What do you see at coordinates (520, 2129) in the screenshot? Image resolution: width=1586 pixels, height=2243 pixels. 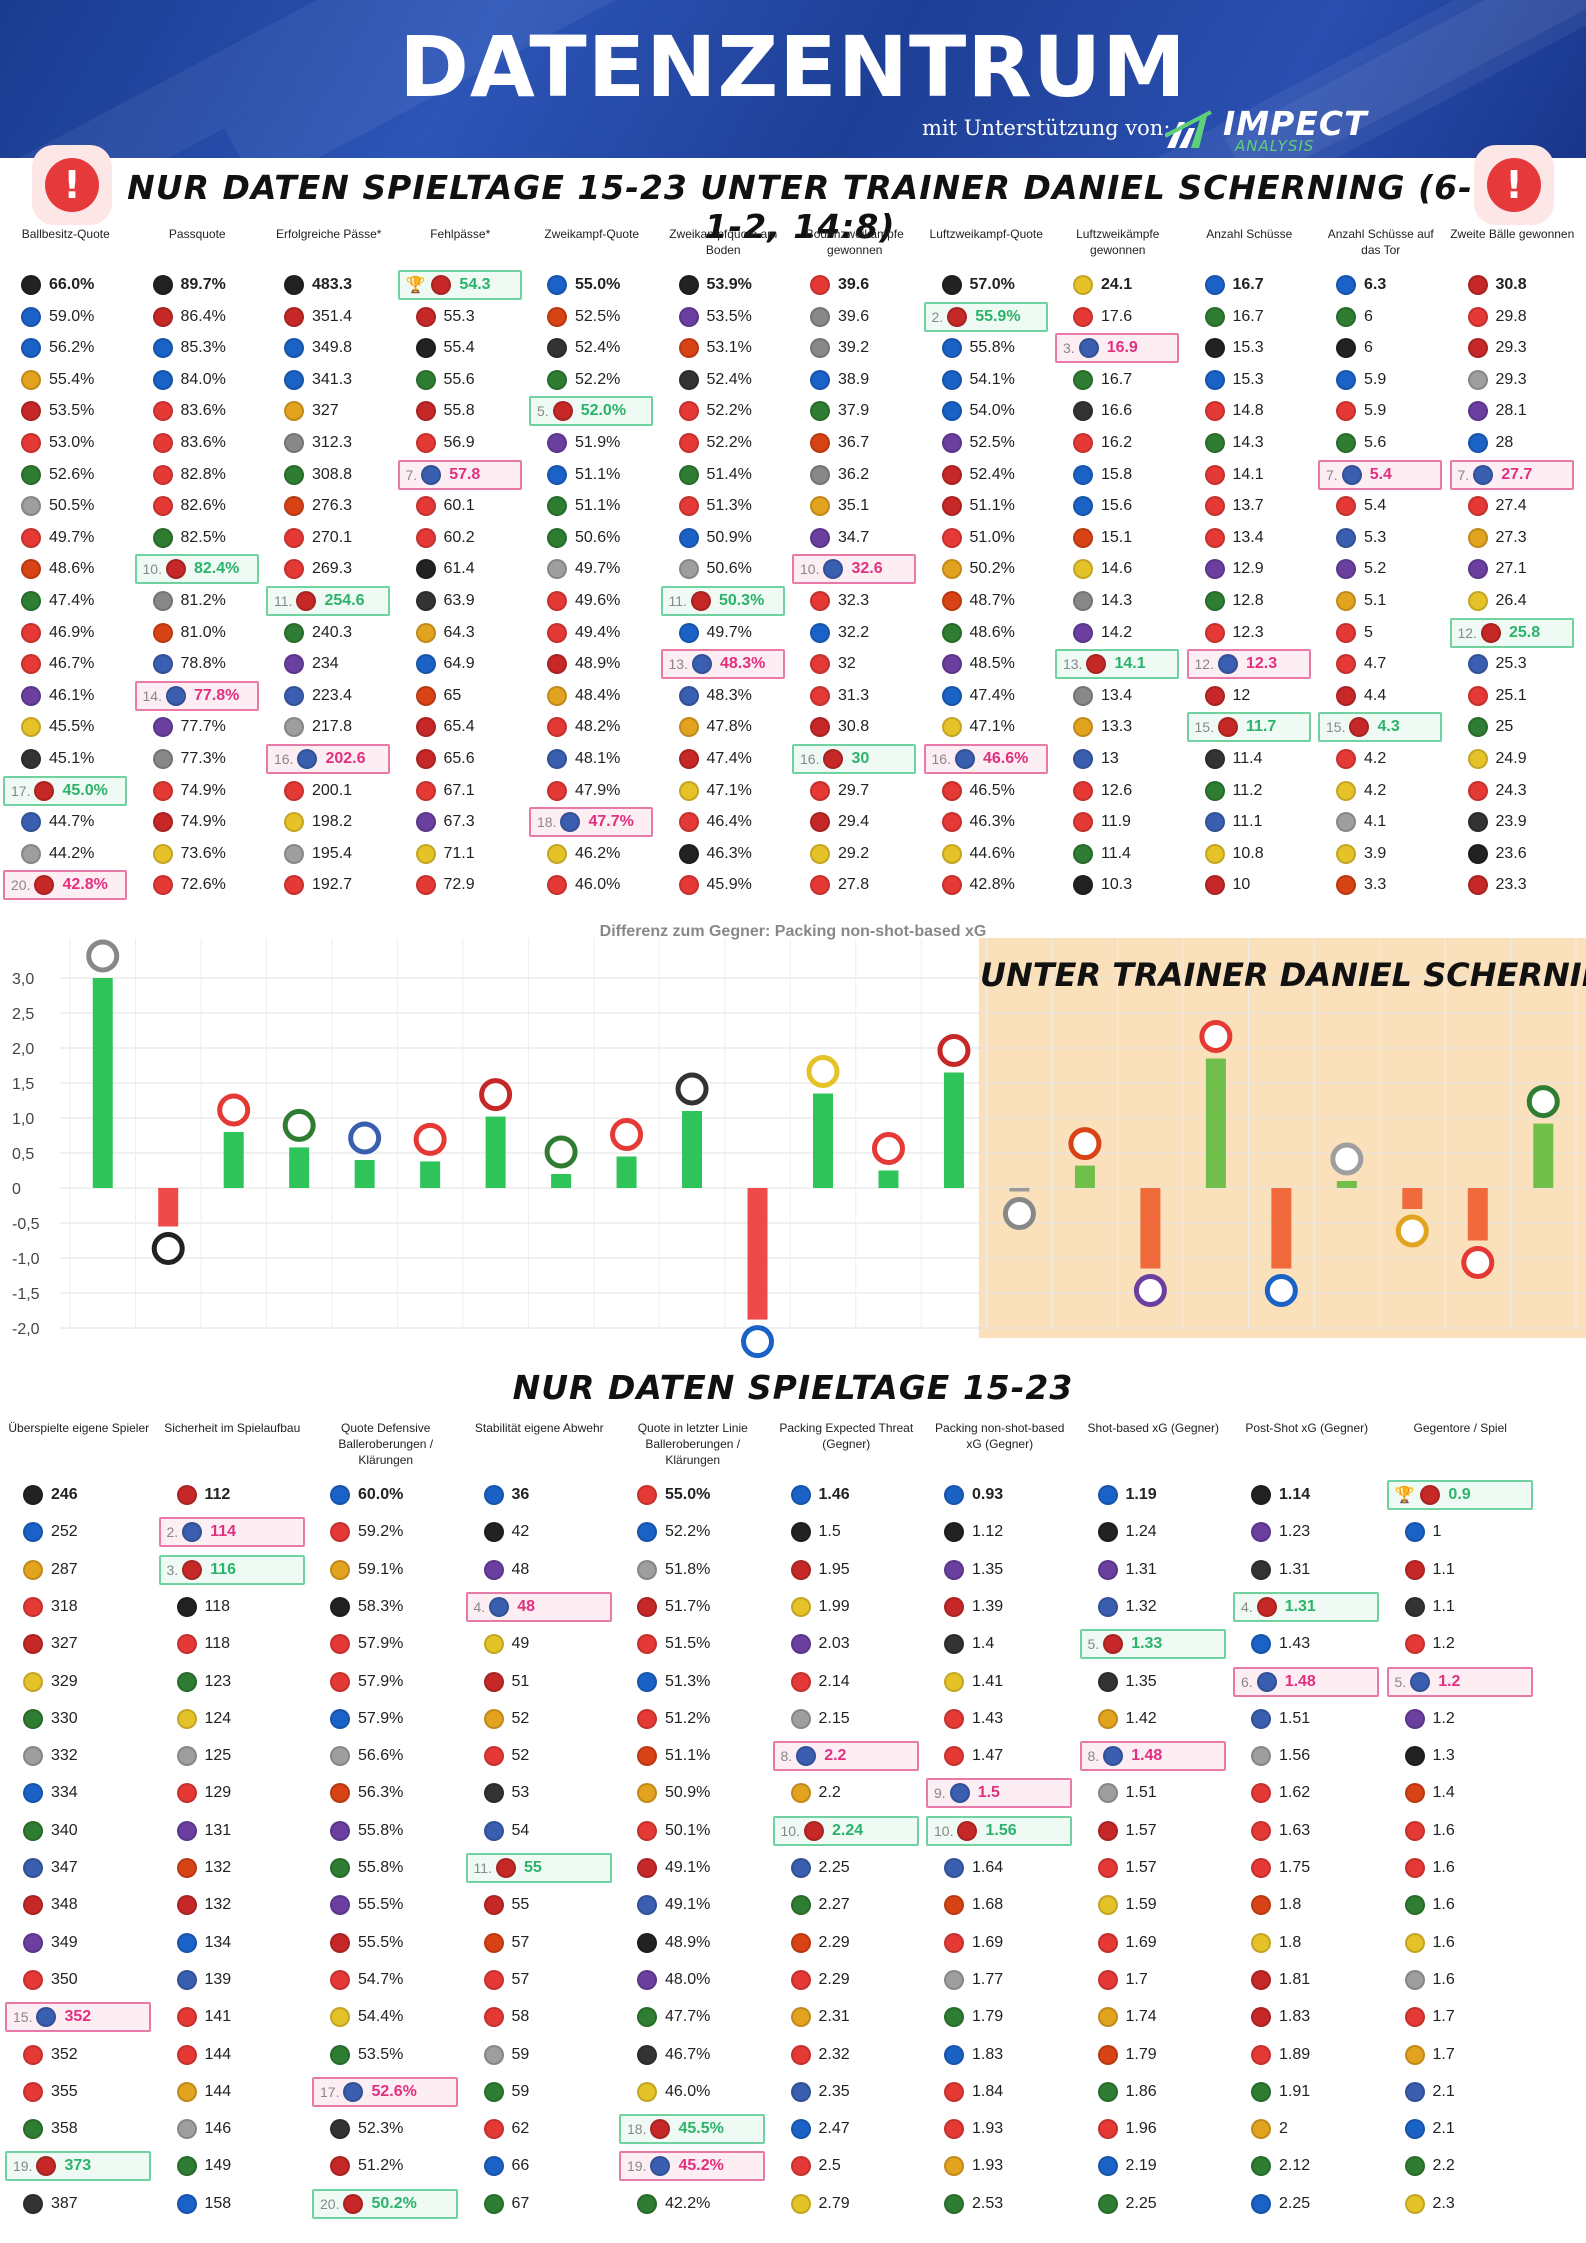 I see `cell-value: 62` at bounding box center [520, 2129].